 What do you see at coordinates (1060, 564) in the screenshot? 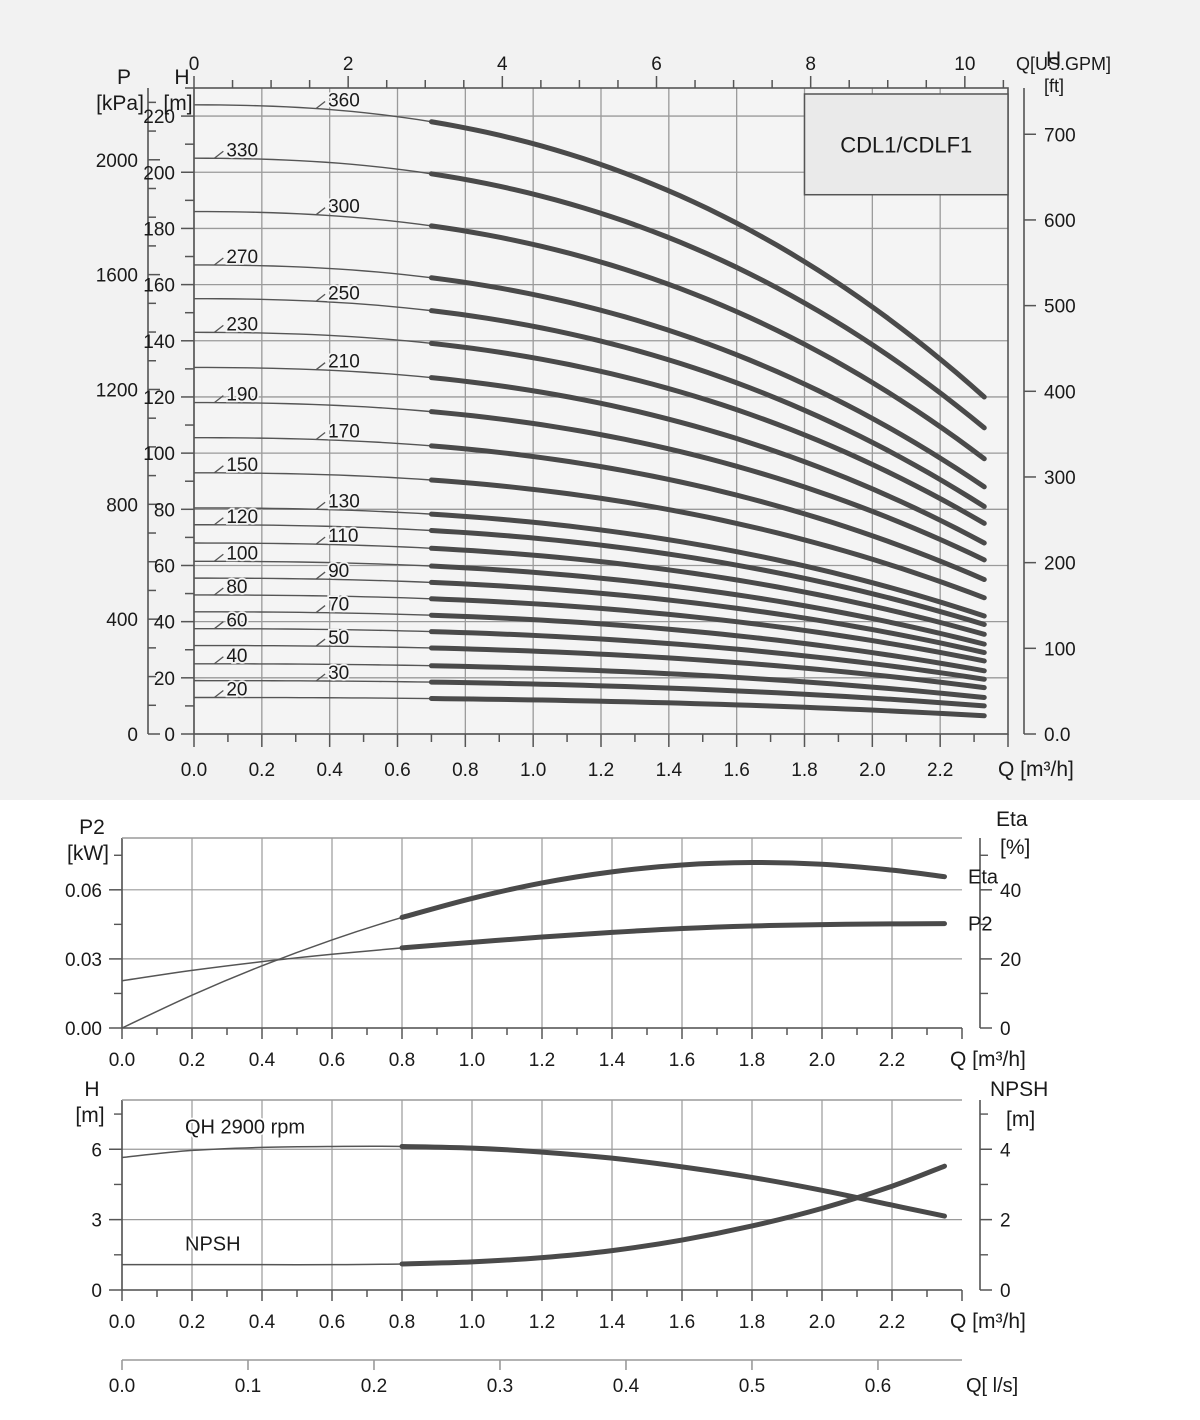
I see `head-ft-tick-label: 200` at bounding box center [1060, 564].